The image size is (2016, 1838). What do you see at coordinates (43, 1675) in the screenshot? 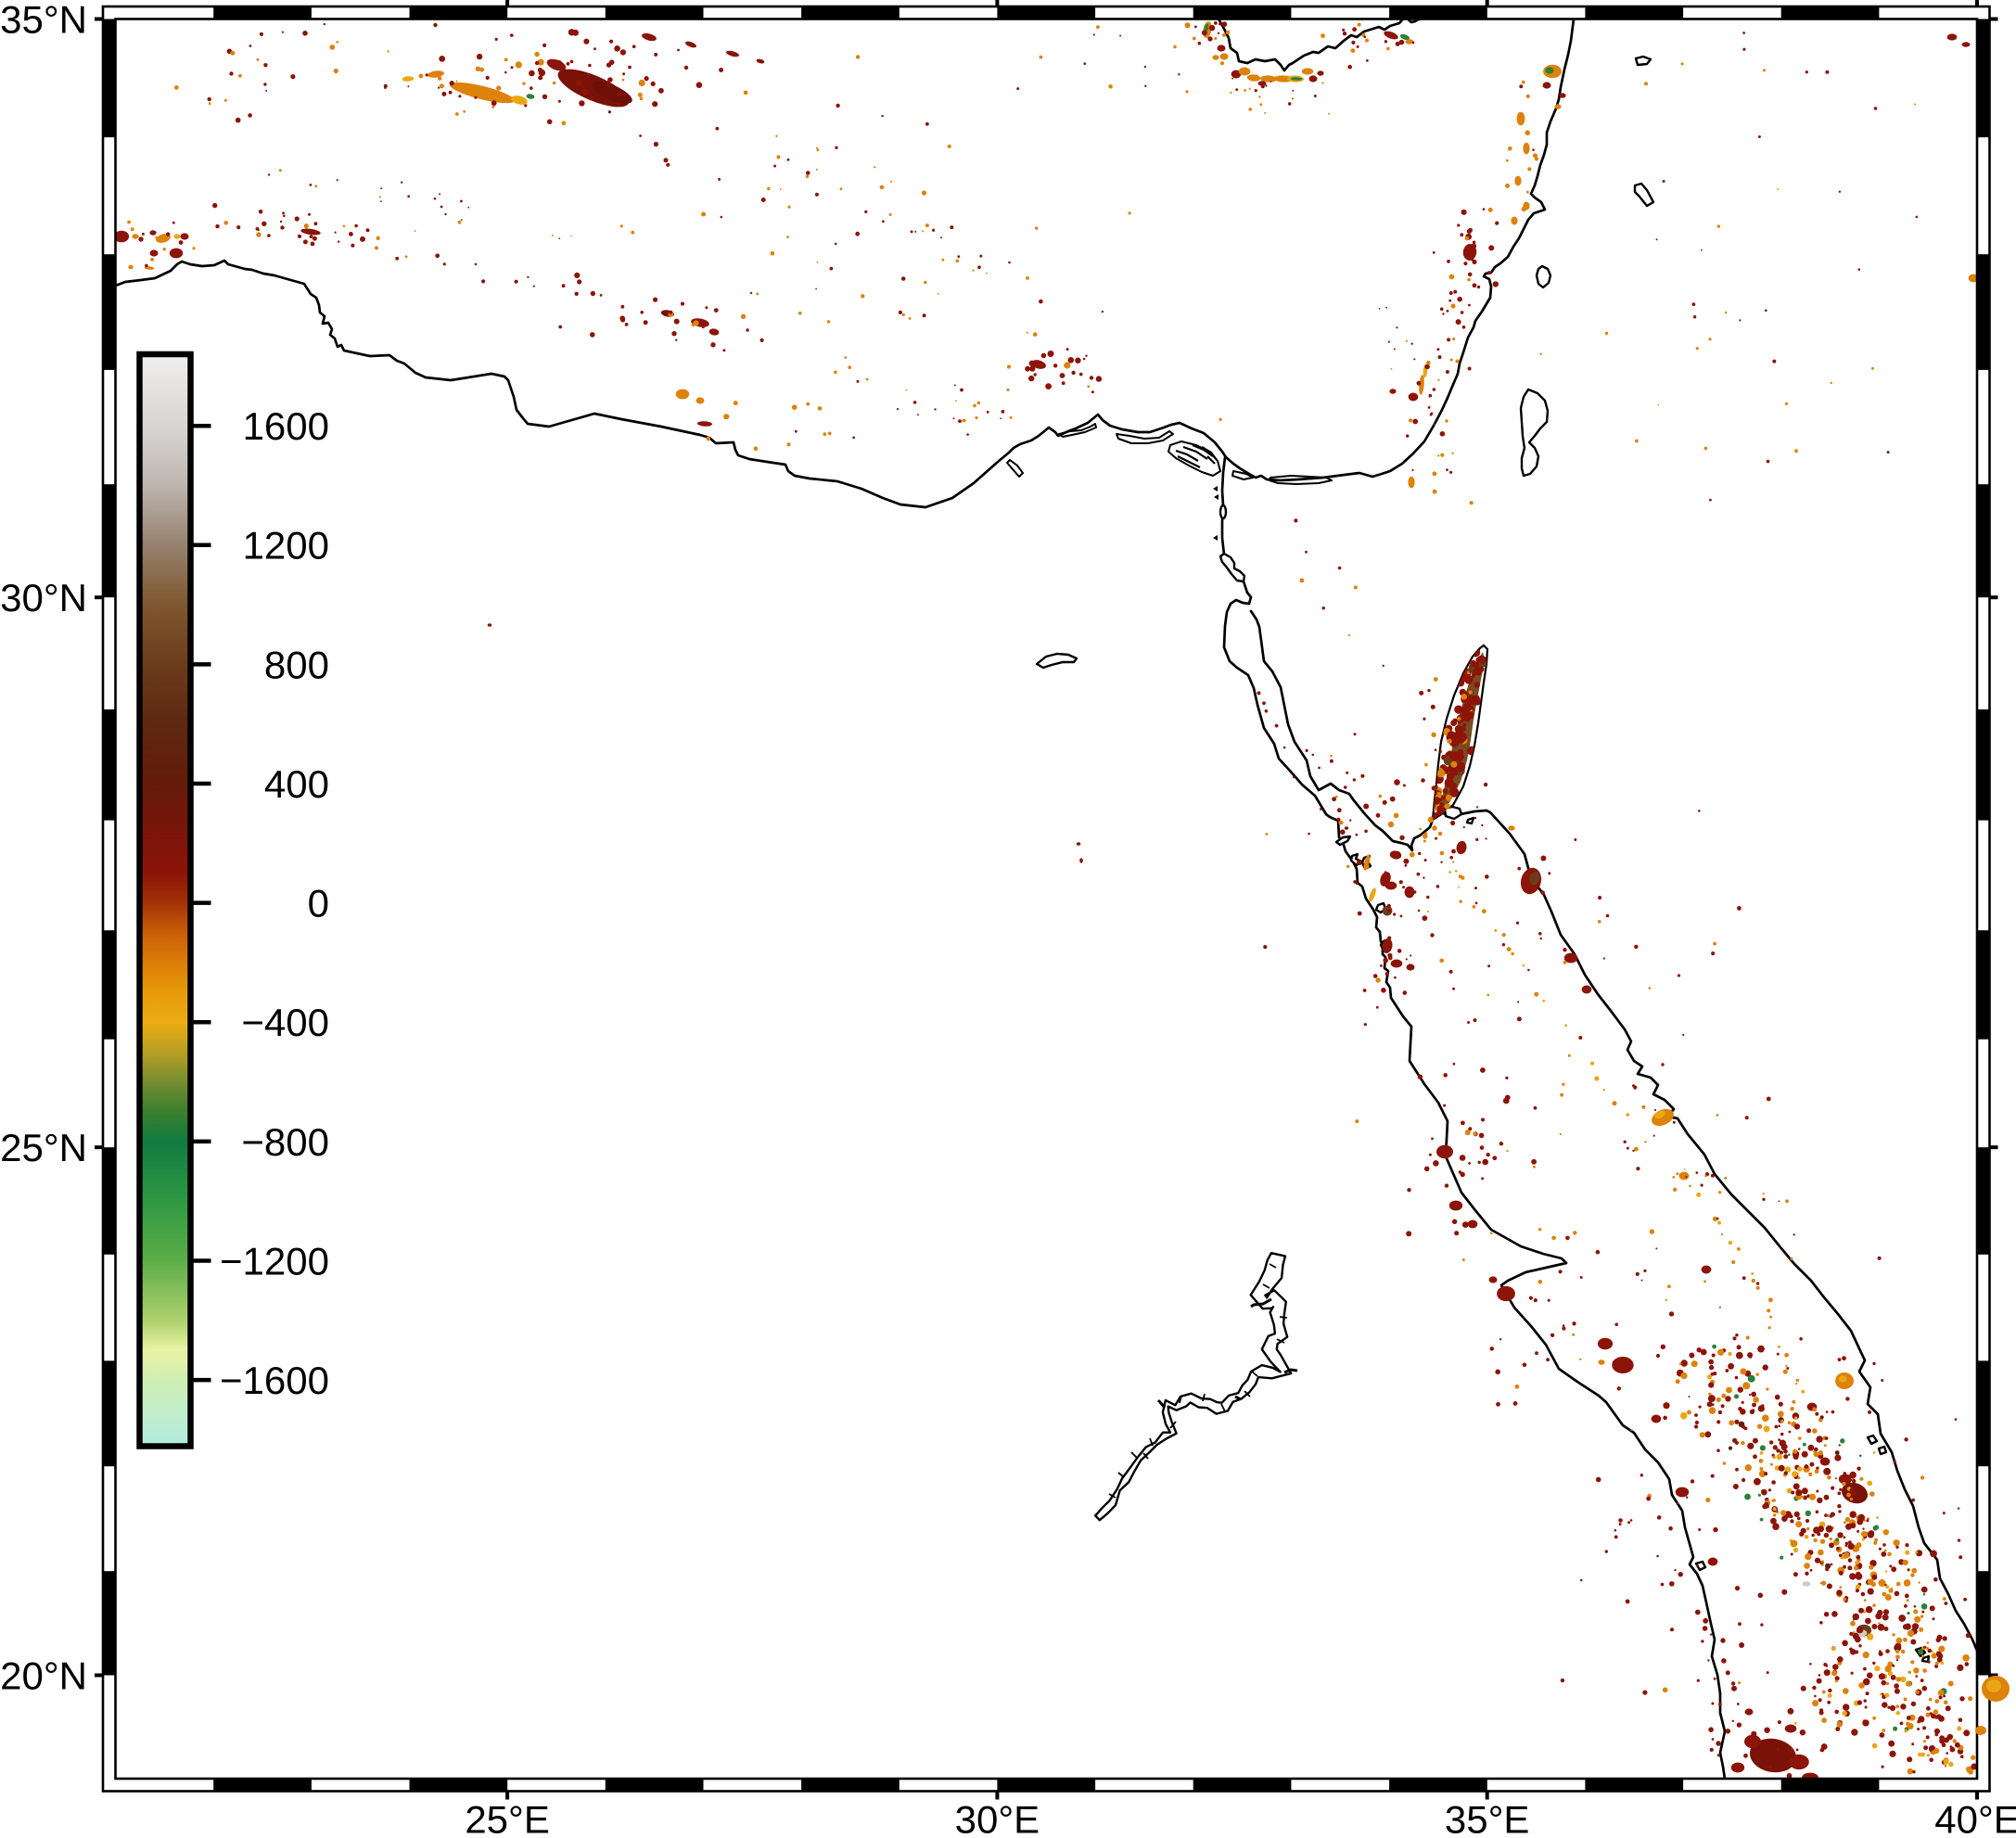
I see `svg-text: 20°N` at bounding box center [43, 1675].